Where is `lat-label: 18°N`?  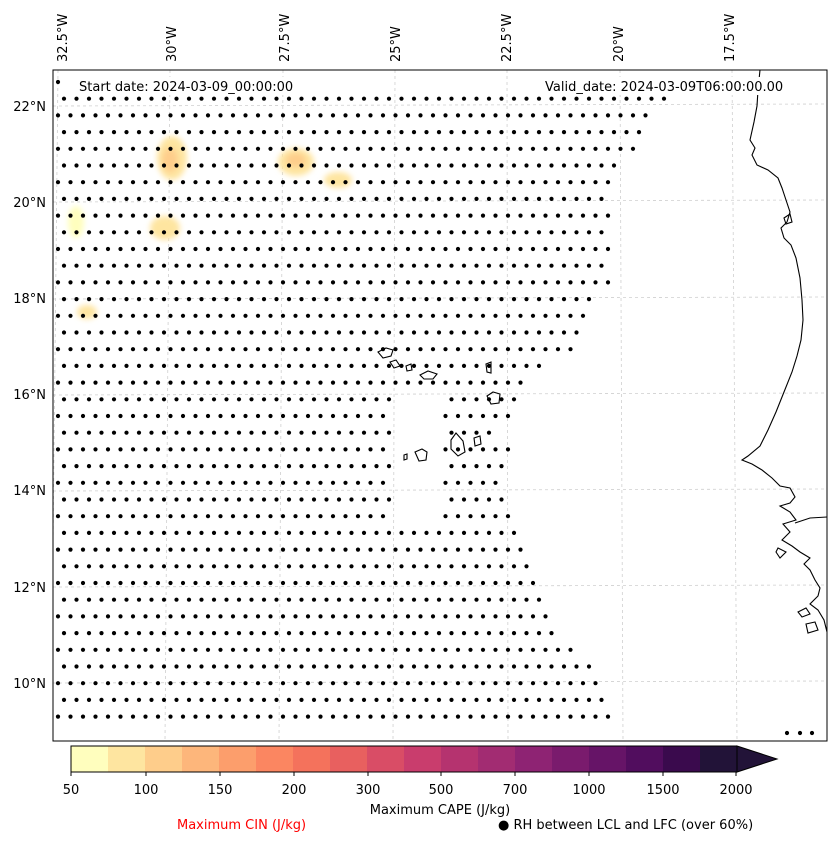
lat-label: 18°N is located at coordinates (29, 299).